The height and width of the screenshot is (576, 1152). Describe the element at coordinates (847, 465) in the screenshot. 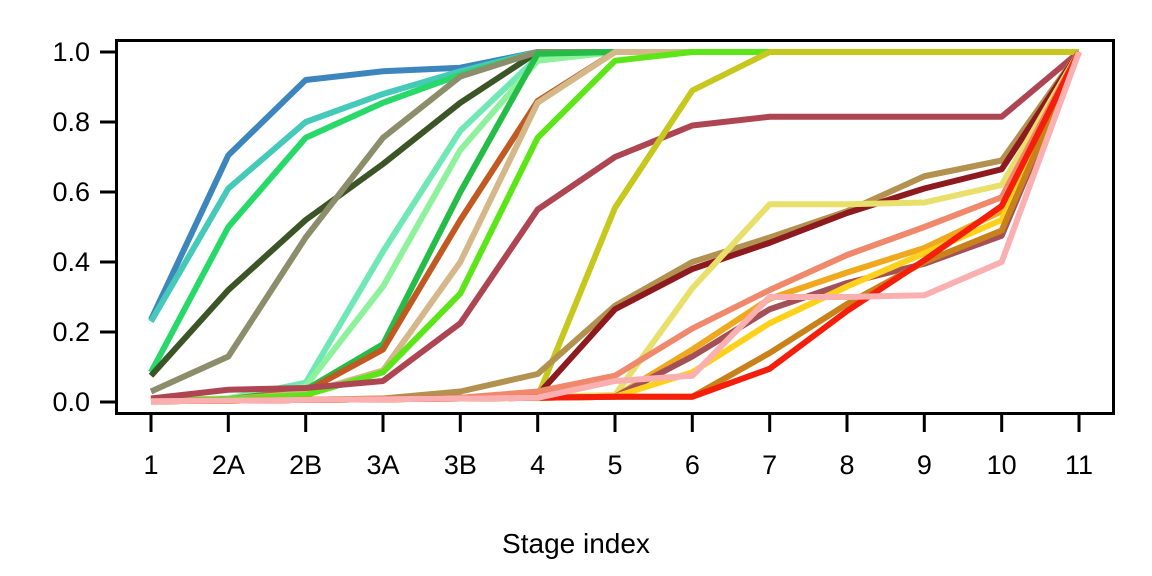

I see `x-tick-label: 8` at that location.